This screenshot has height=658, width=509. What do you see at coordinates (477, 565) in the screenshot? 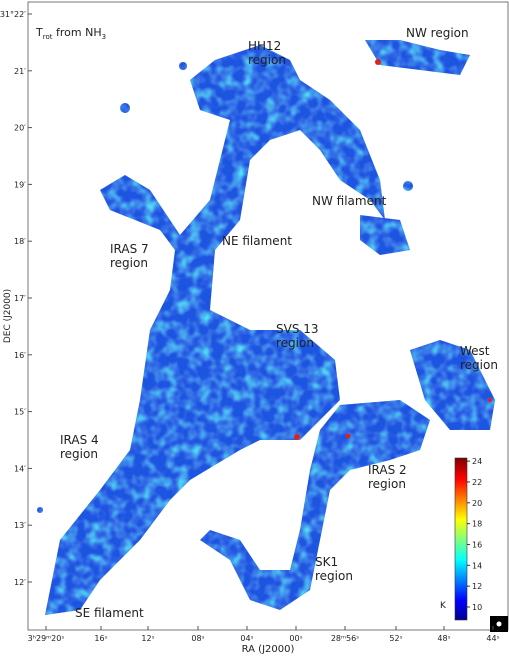
I see `colorbar-tick-label: 14` at bounding box center [477, 565].